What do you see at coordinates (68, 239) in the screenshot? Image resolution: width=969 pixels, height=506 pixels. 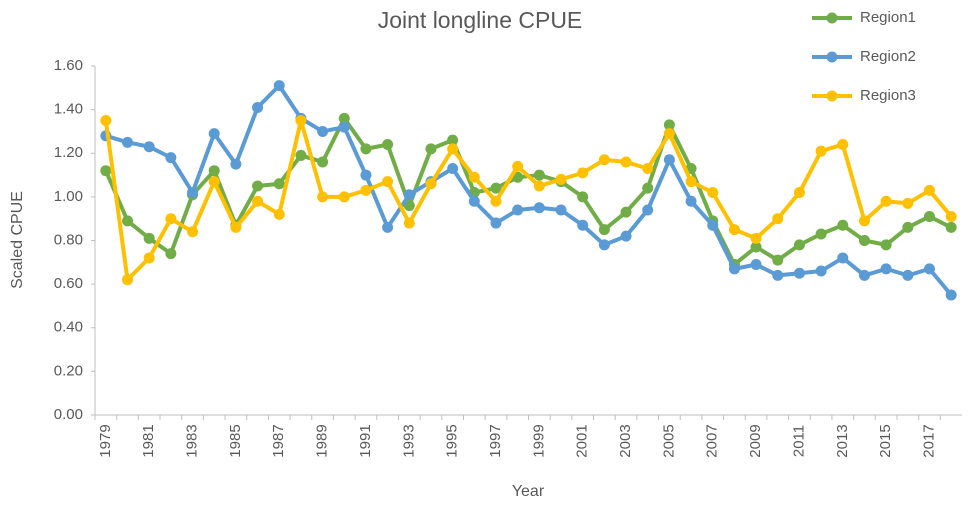 I see `y-tick-label: 0.80` at bounding box center [68, 239].